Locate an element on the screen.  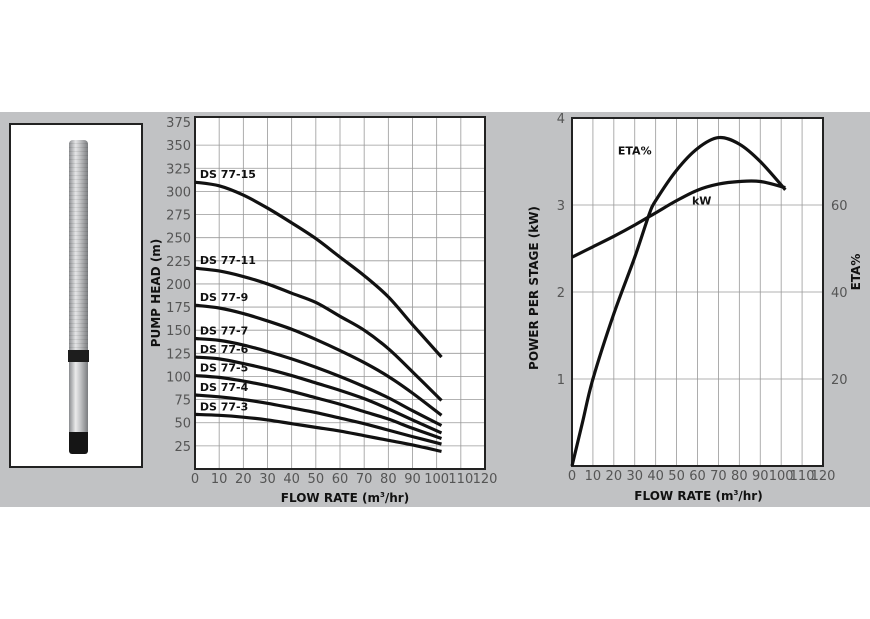
y-axis-title: POWER PER STAGE (kW) is located at coordinates (534, 288).